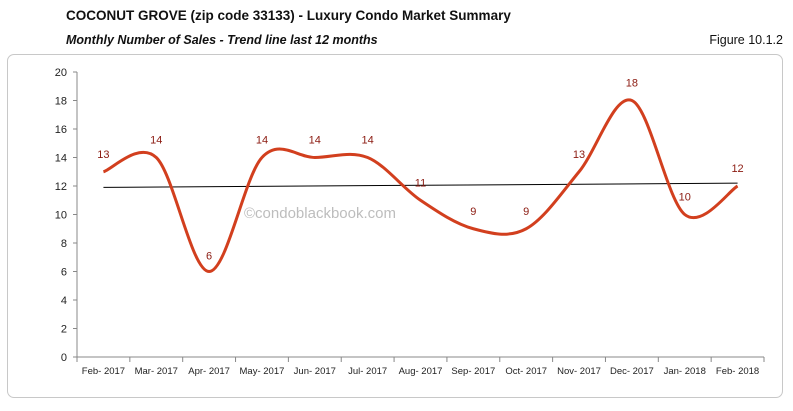 Image resolution: width=793 pixels, height=411 pixels. Describe the element at coordinates (61, 159) in the screenshot. I see `y-tick-label: 14` at that location.